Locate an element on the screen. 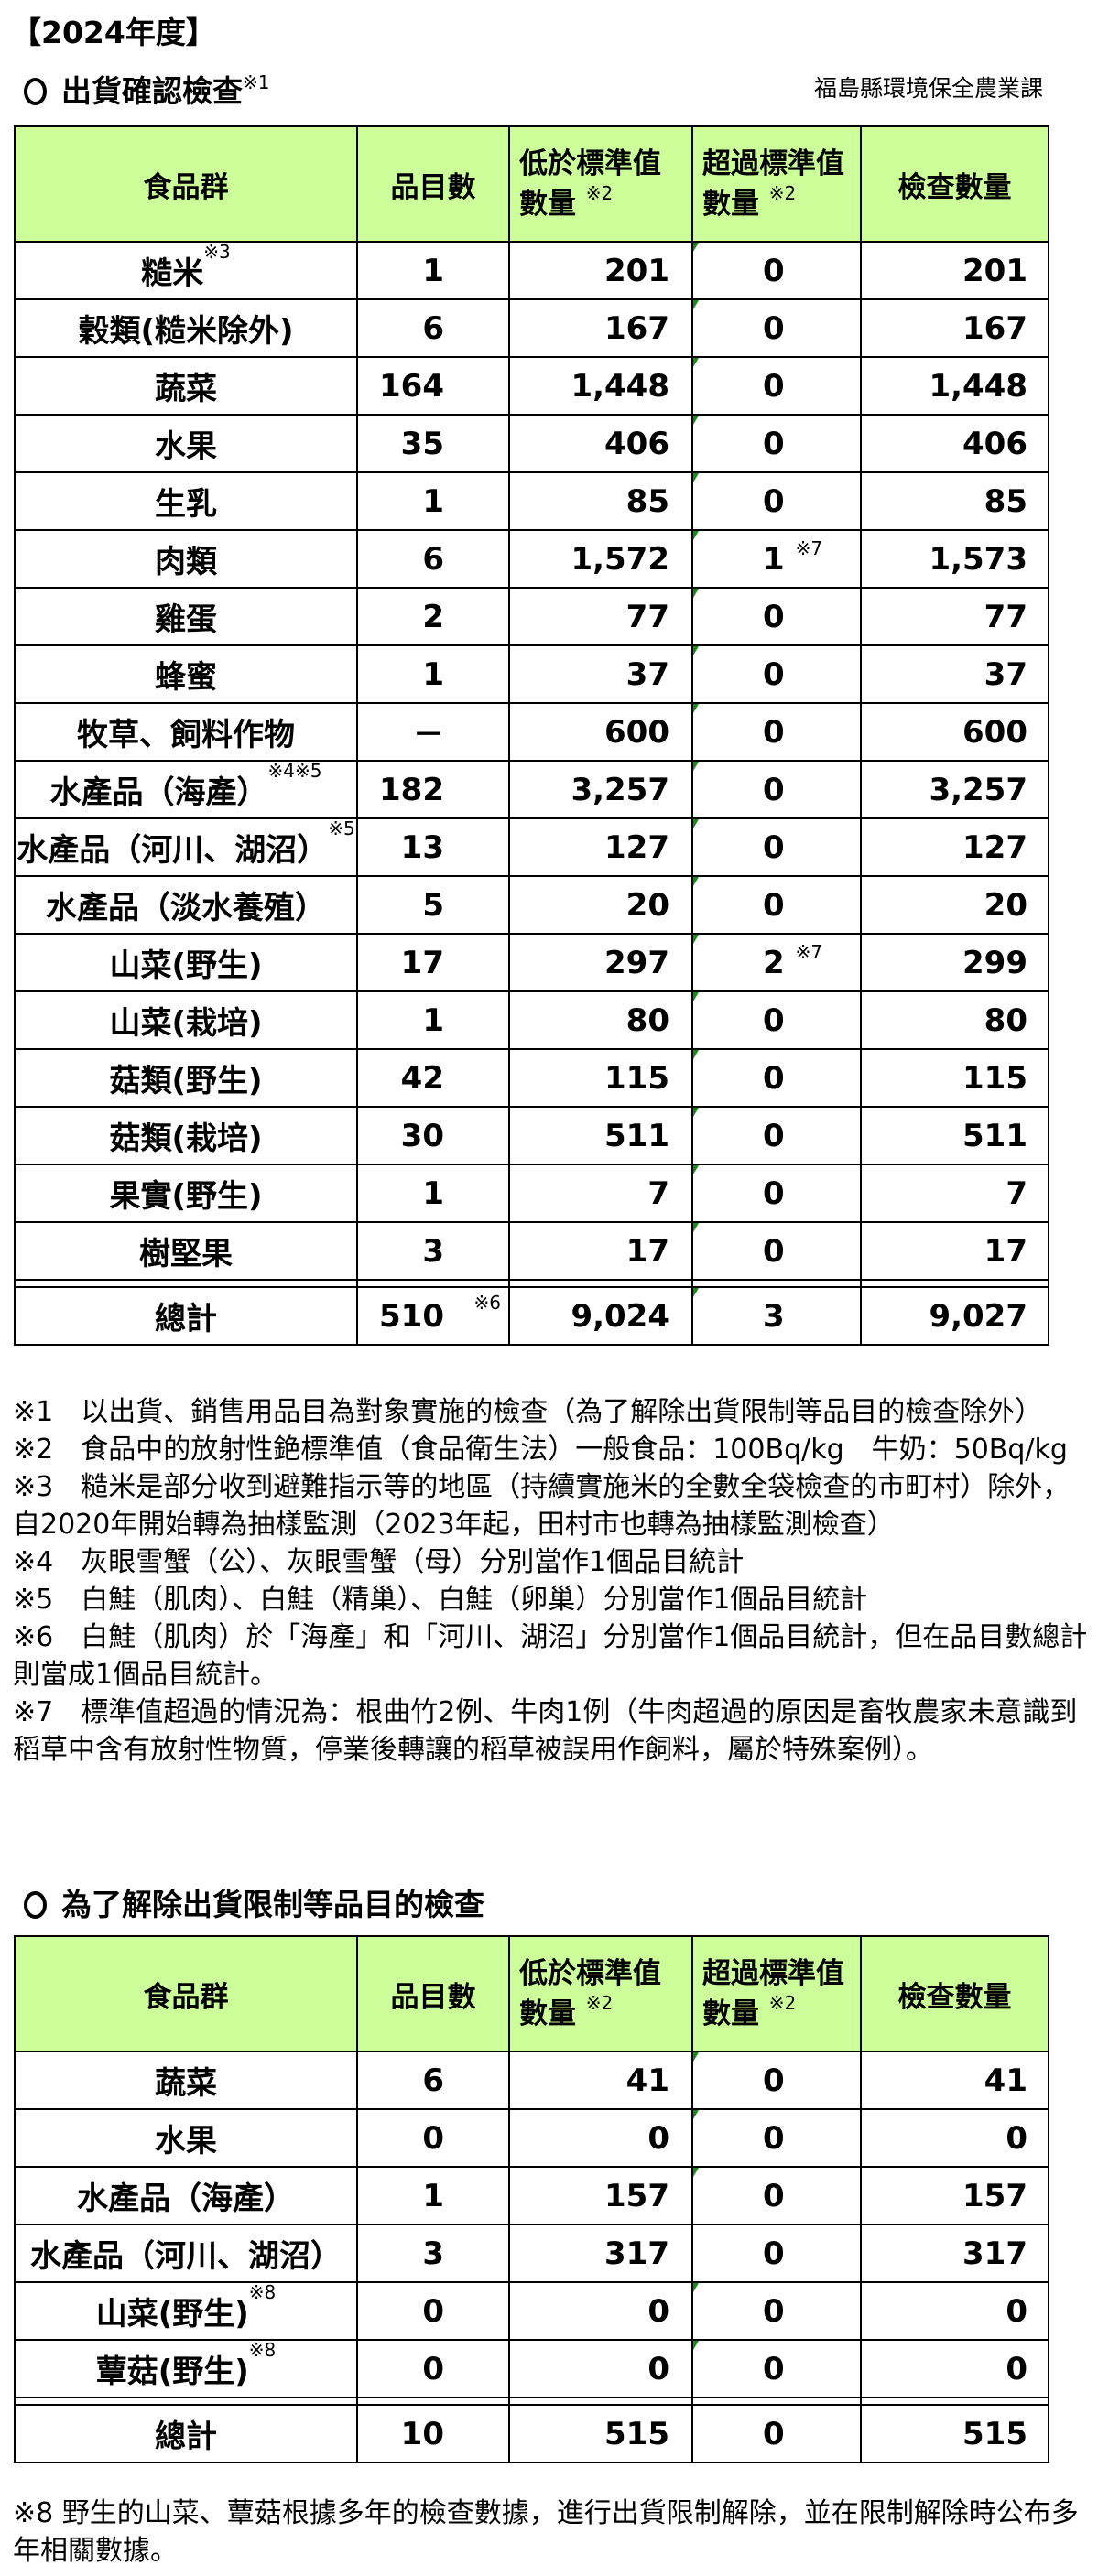  header-below-line1: 低於標準值 is located at coordinates (590, 164).